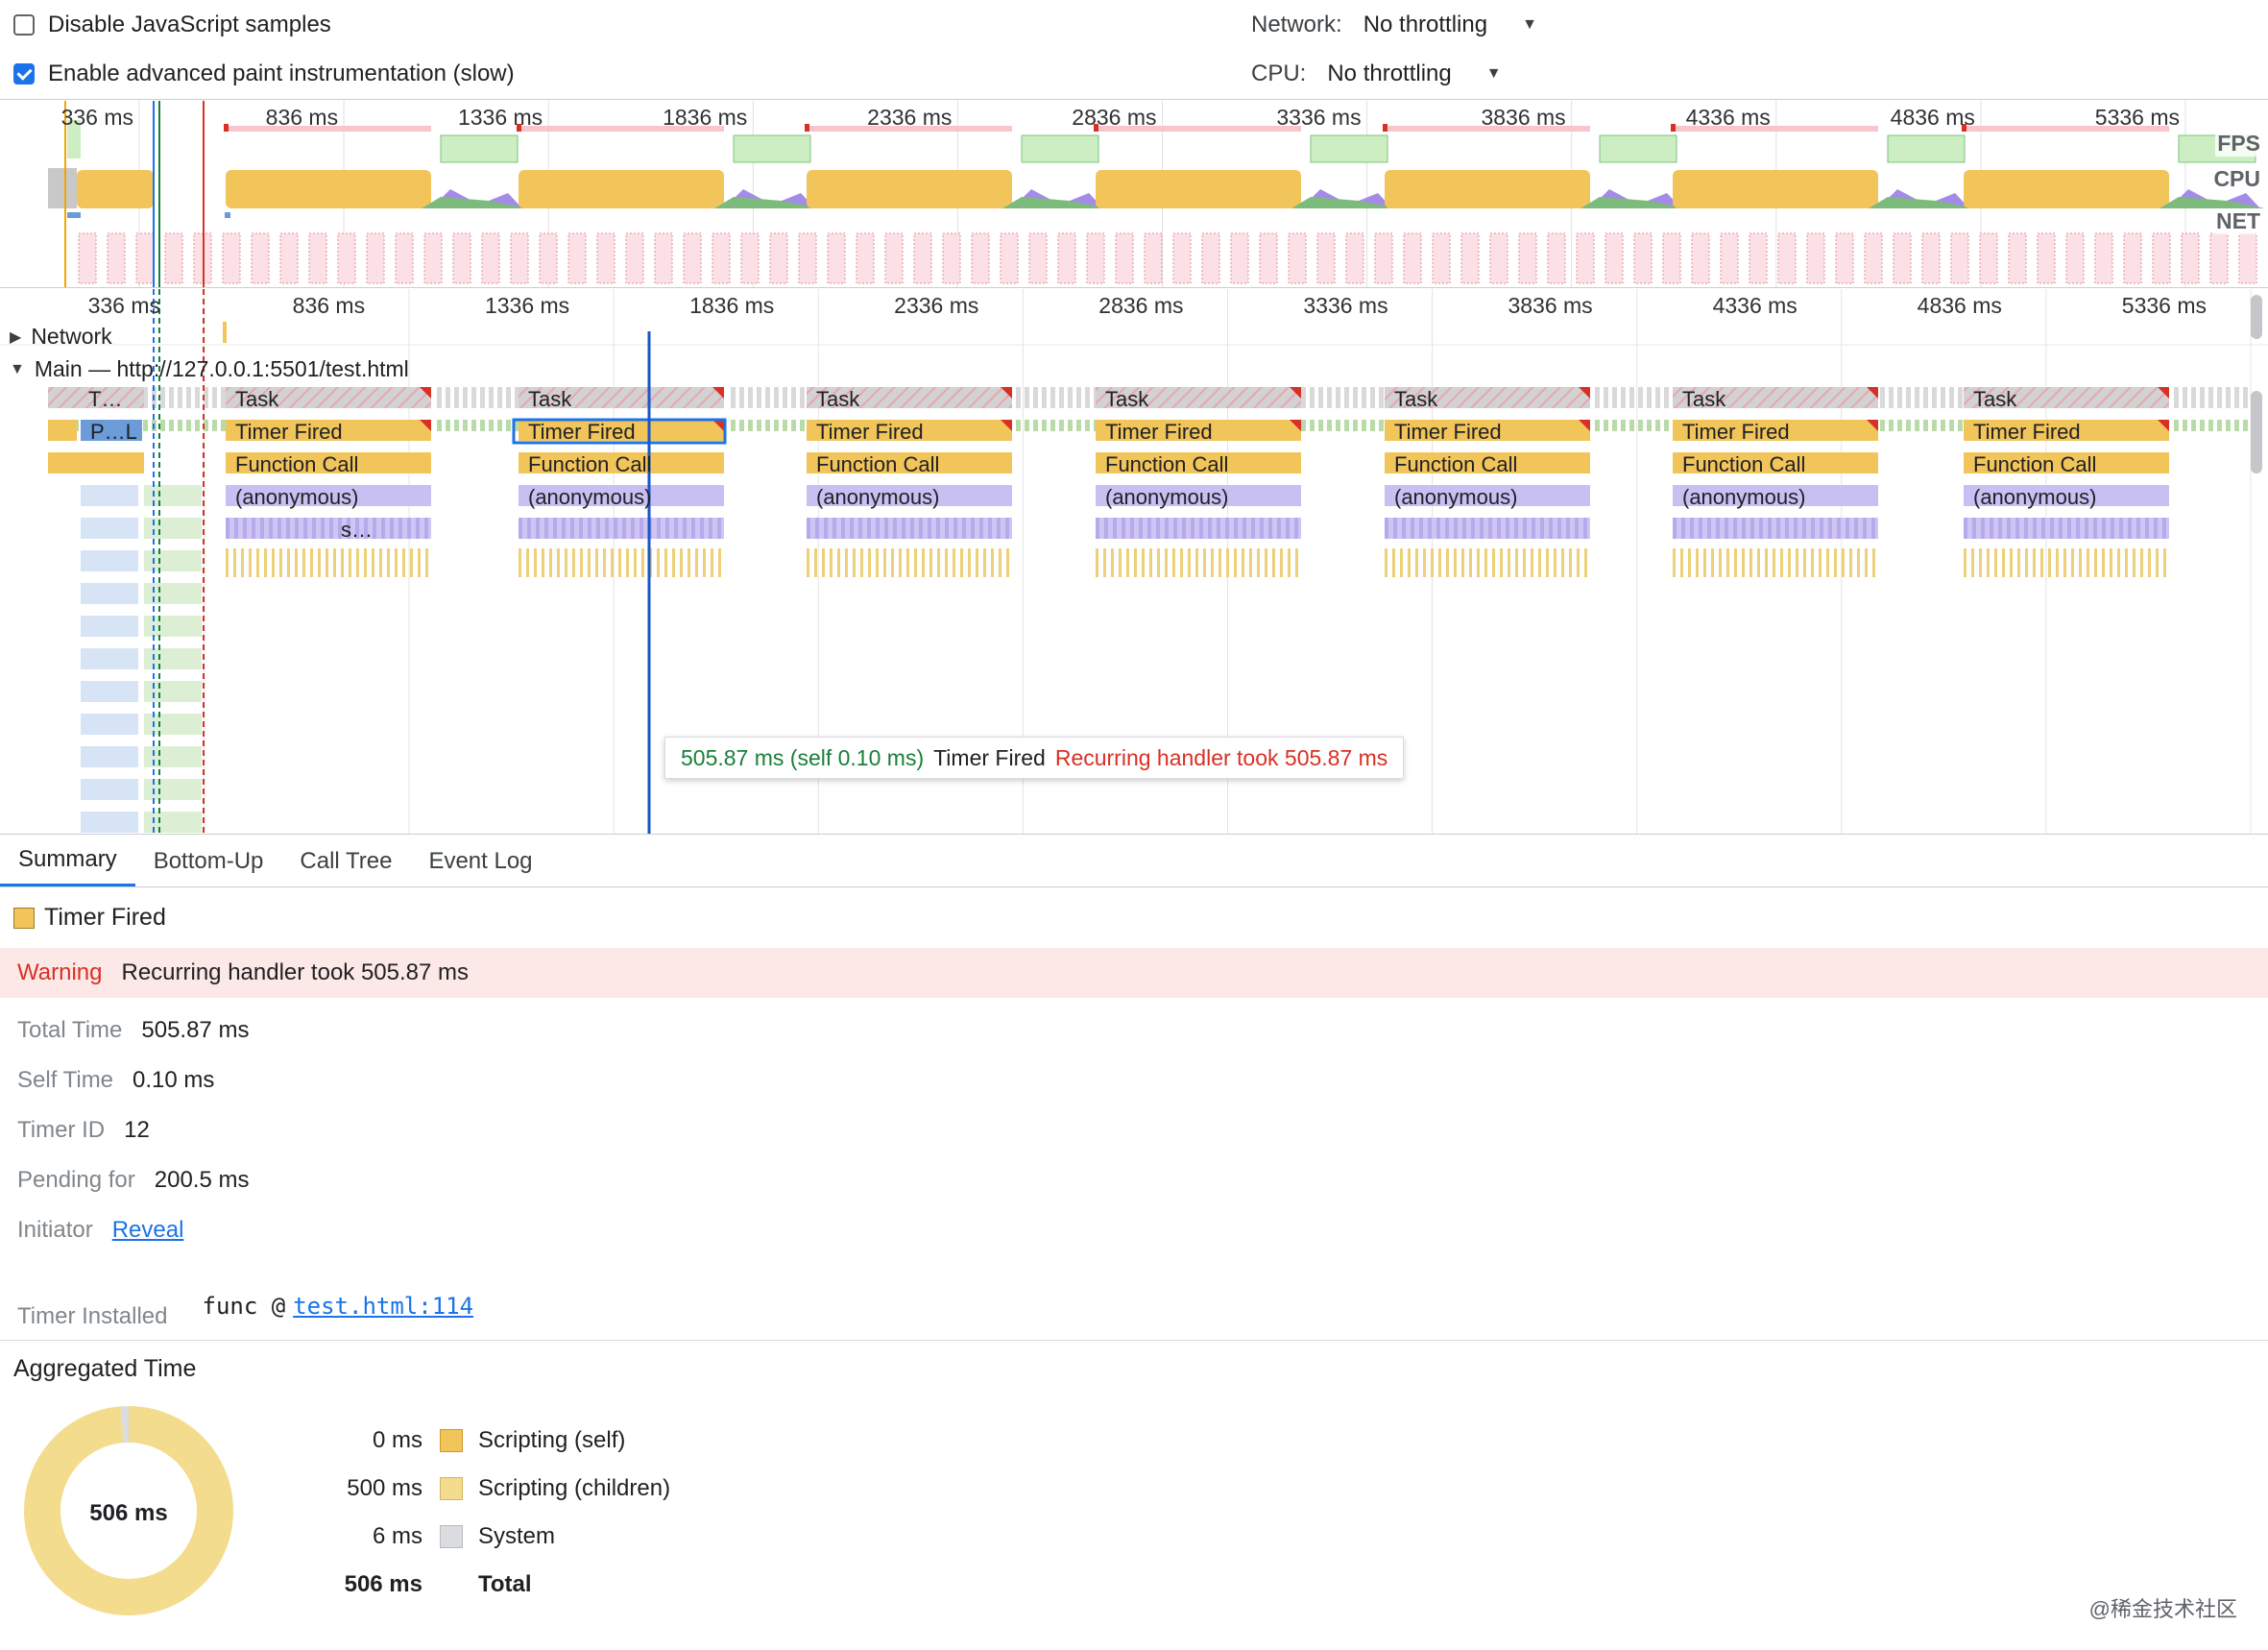 The height and width of the screenshot is (1650, 2268). What do you see at coordinates (1198, 528) in the screenshot?
I see `child-block` at bounding box center [1198, 528].